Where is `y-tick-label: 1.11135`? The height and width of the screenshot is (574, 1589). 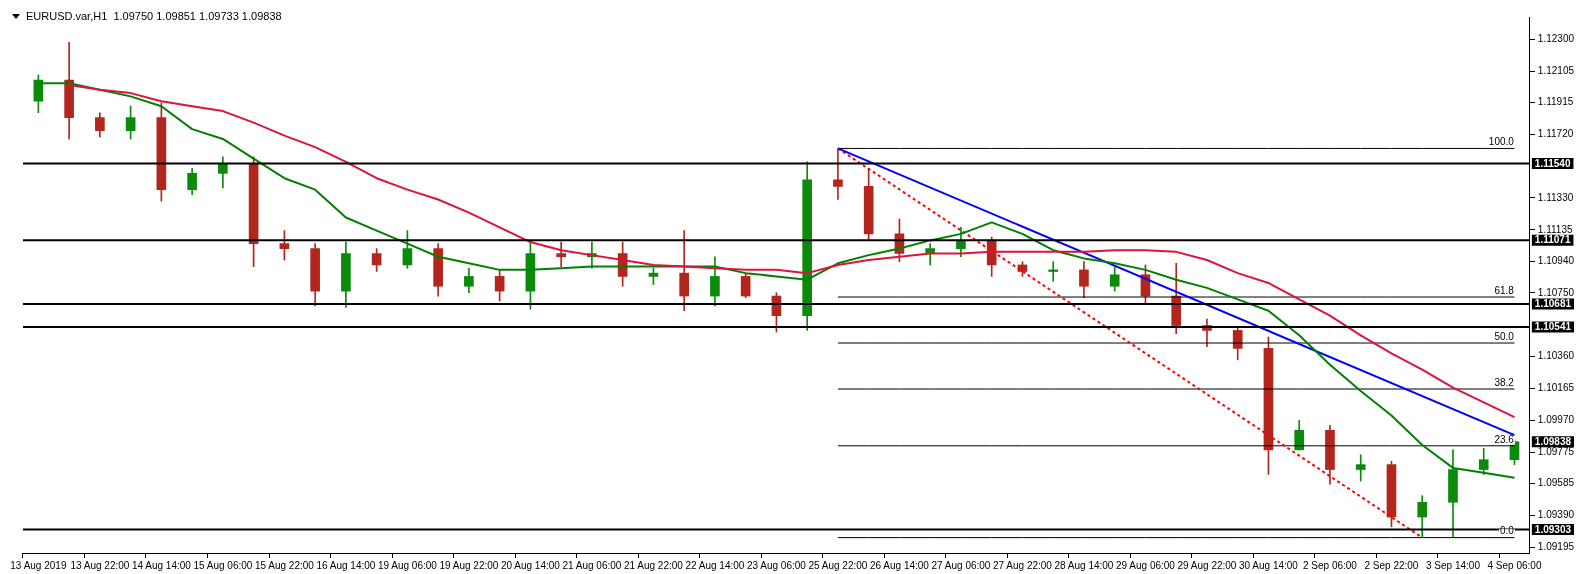
y-tick-label: 1.11135 is located at coordinates (1555, 229).